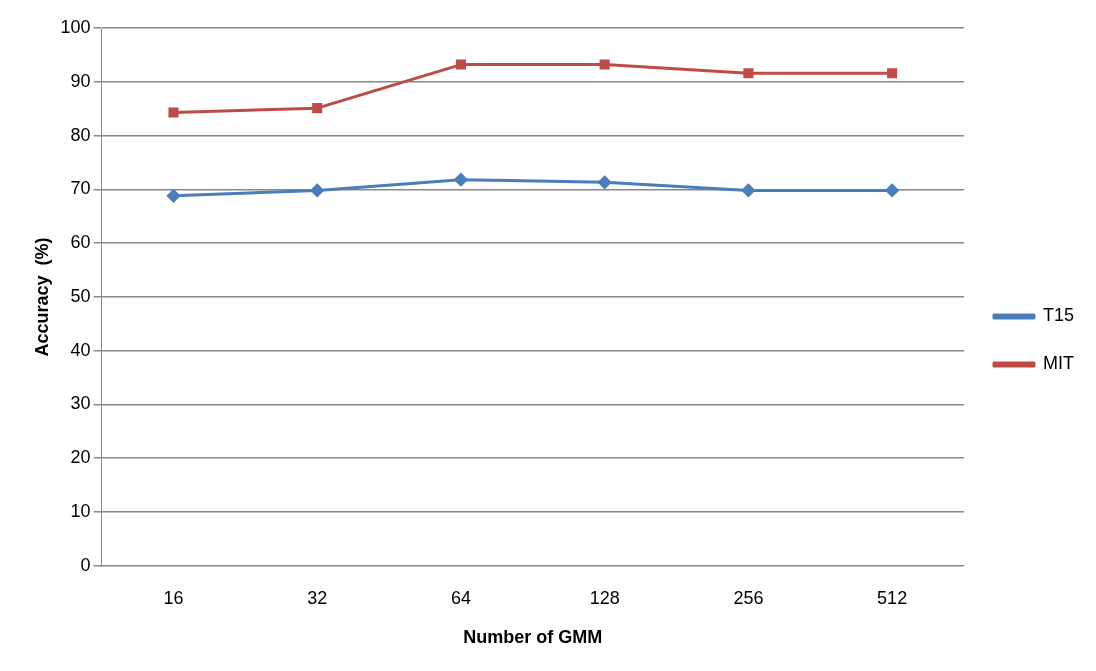 This screenshot has width=1096, height=671. What do you see at coordinates (892, 597) in the screenshot?
I see `x-tick-label: 512` at bounding box center [892, 597].